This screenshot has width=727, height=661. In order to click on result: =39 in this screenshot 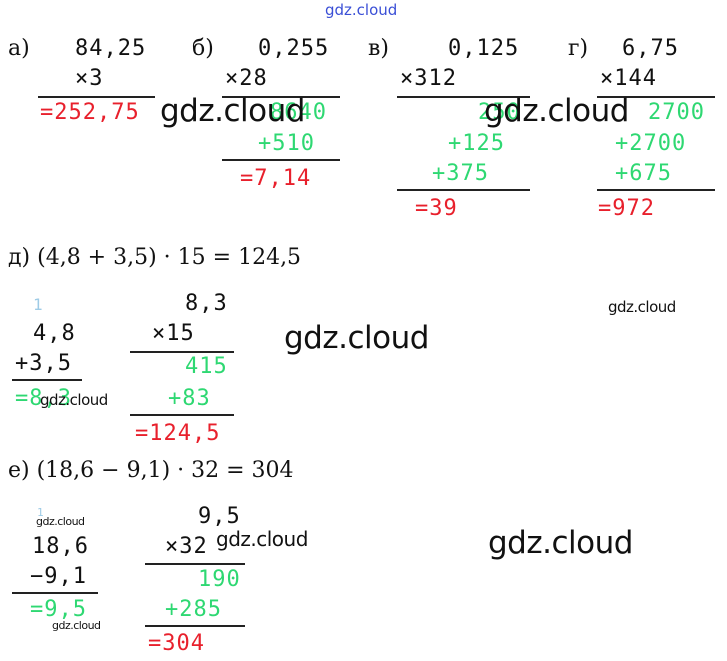, I will do `click(436, 208)`.